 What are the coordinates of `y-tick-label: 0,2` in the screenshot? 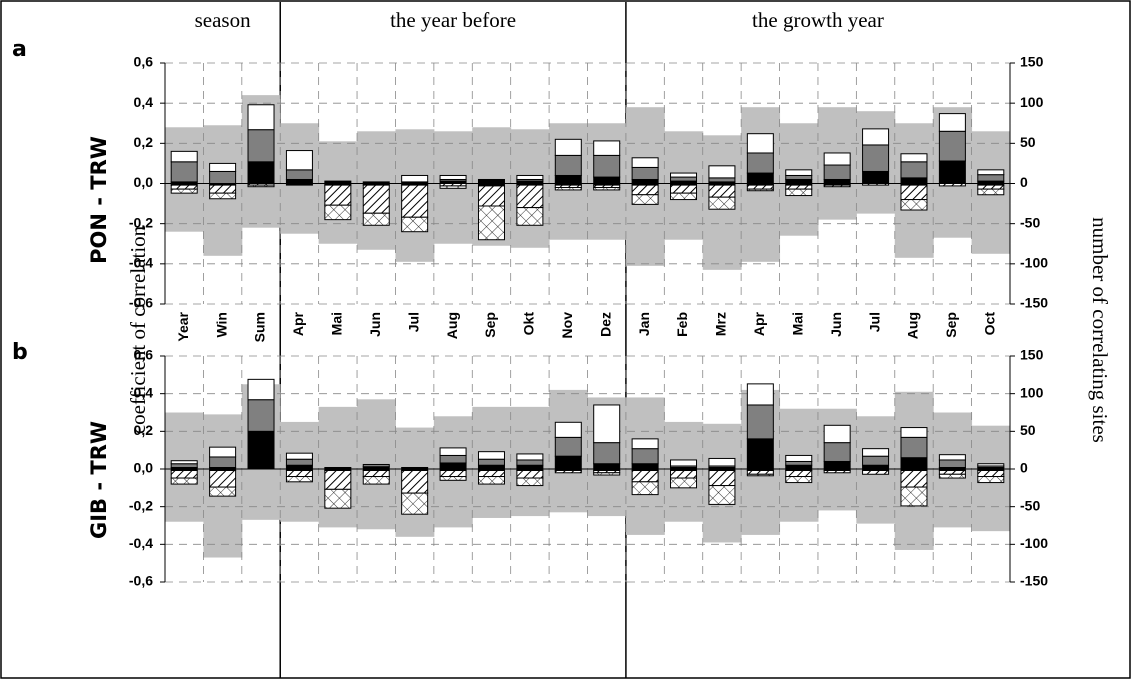 It's located at (144, 142).